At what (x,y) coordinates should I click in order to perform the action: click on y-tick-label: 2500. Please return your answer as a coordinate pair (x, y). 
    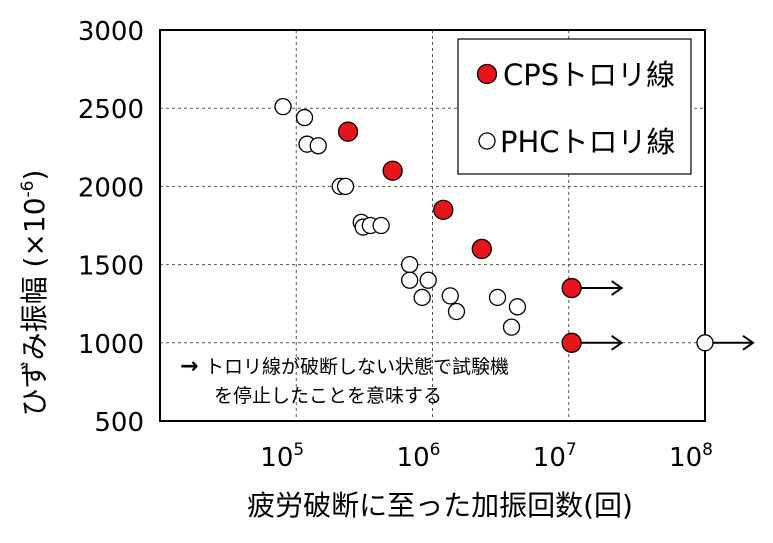
    Looking at the image, I should click on (111, 110).